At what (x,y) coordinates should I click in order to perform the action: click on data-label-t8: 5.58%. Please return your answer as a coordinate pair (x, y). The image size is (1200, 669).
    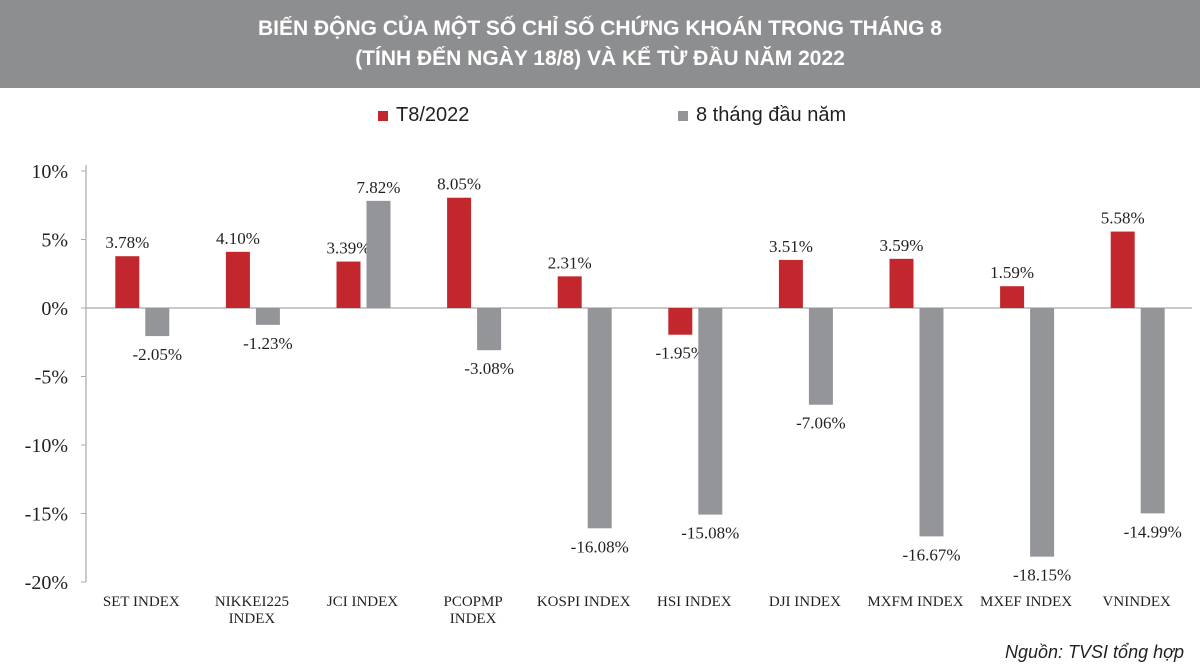
    Looking at the image, I should click on (1123, 218).